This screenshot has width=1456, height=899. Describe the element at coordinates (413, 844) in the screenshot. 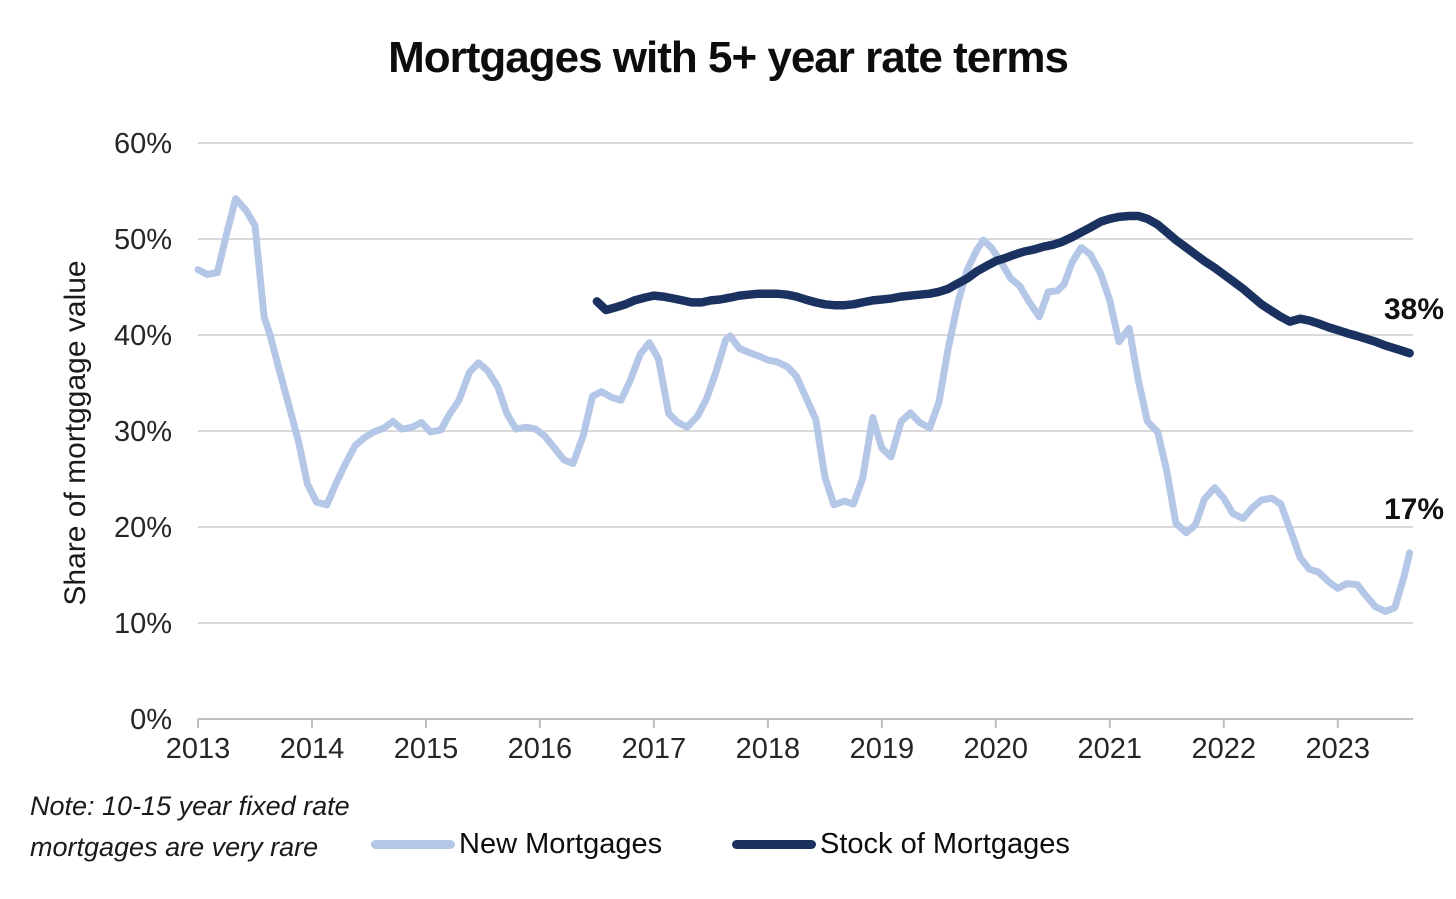

I see `new-mortgages-swatch` at that location.